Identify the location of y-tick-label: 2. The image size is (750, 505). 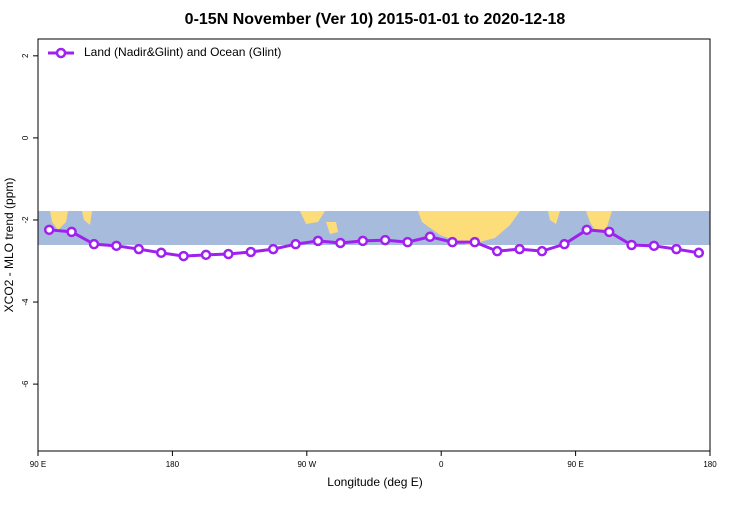
(25, 55).